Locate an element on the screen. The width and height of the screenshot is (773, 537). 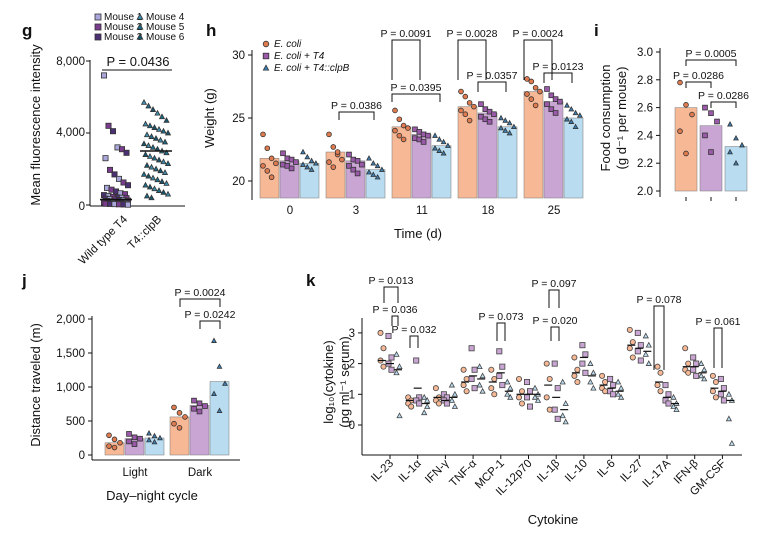
g-ytick-0: 0 is located at coordinates (82, 207).